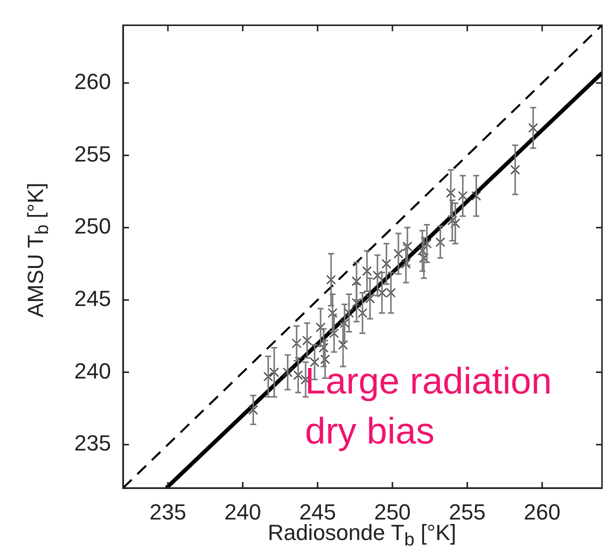 Image resolution: width=615 pixels, height=560 pixels. What do you see at coordinates (168, 511) in the screenshot?
I see `x-tick-label: 235` at bounding box center [168, 511].